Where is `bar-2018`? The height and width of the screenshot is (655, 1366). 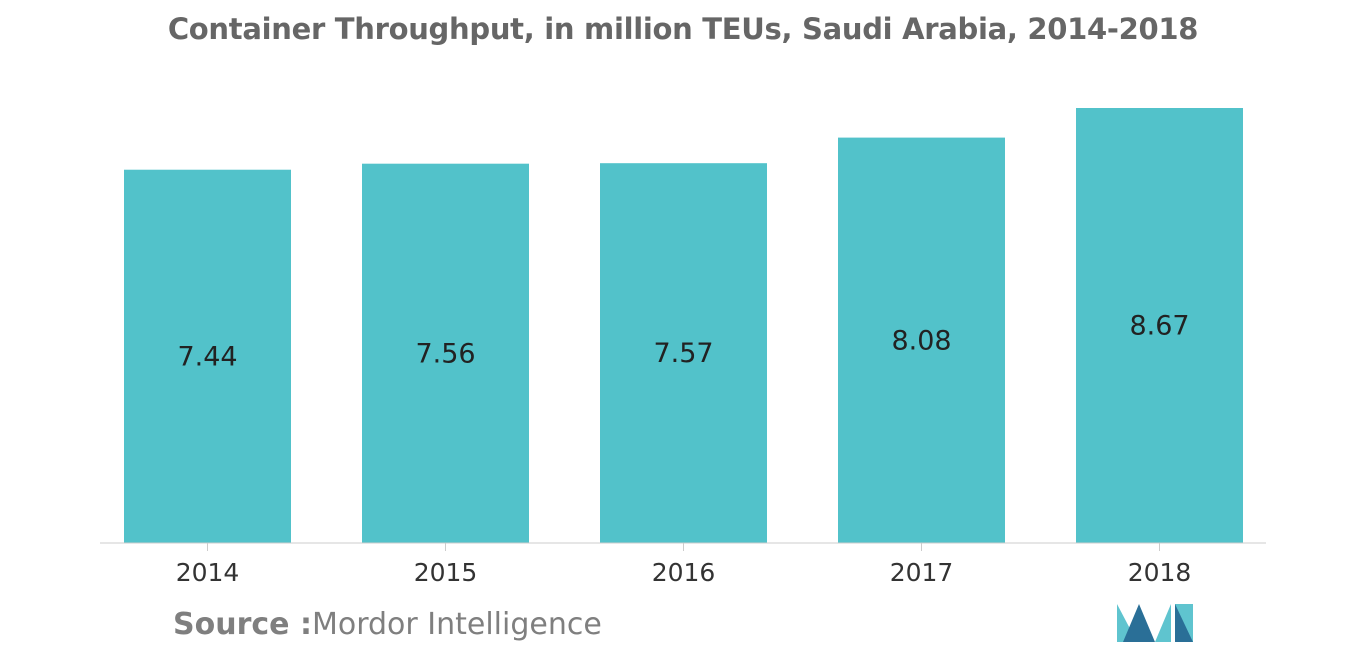 bar-2018 is located at coordinates (1159, 325).